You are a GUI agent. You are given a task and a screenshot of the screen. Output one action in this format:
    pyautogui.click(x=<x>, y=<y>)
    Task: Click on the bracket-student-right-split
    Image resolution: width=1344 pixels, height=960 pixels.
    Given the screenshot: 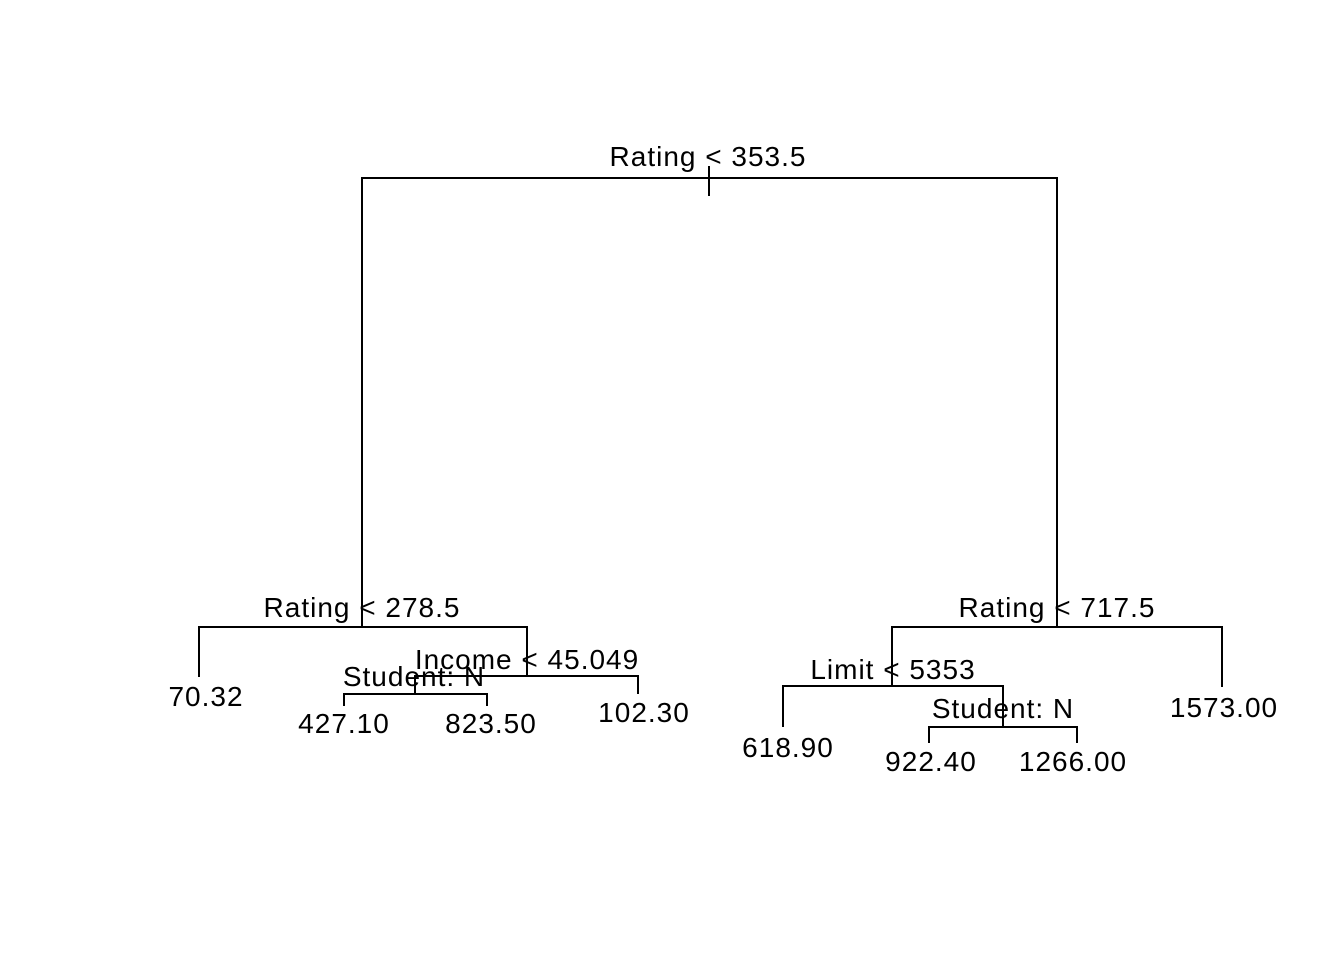 What is the action you would take?
    pyautogui.click(x=1003, y=734)
    